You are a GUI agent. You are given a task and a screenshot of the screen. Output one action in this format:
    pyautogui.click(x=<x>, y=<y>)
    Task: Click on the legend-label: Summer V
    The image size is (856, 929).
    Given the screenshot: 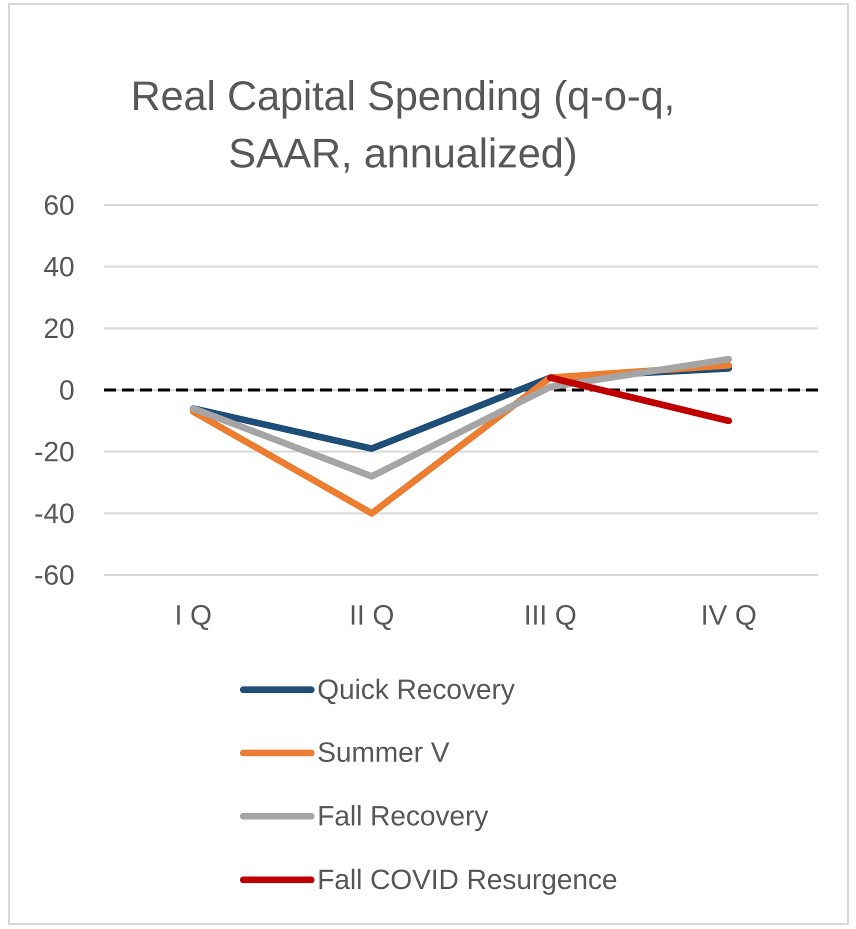 What is the action you would take?
    pyautogui.click(x=384, y=752)
    